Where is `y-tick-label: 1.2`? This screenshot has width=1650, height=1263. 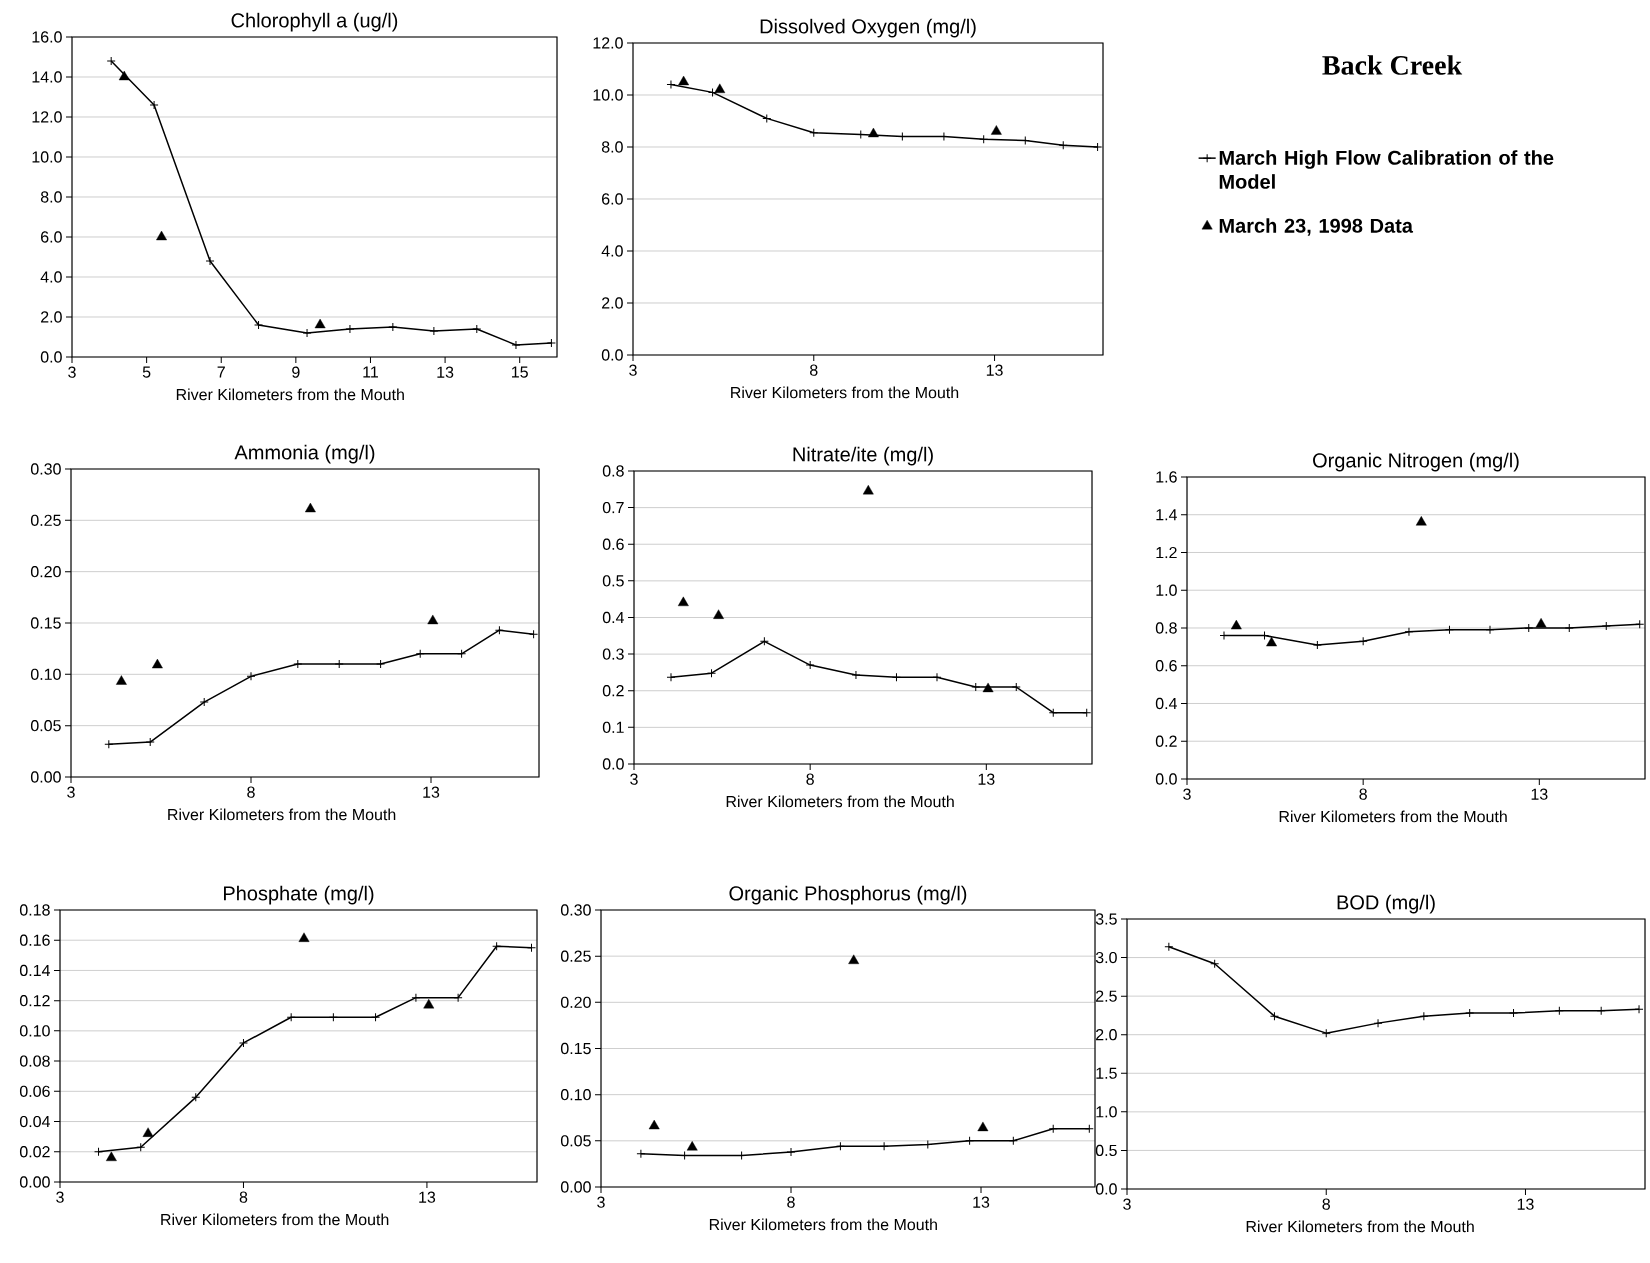
y-tick-label: 1.2 is located at coordinates (1166, 552).